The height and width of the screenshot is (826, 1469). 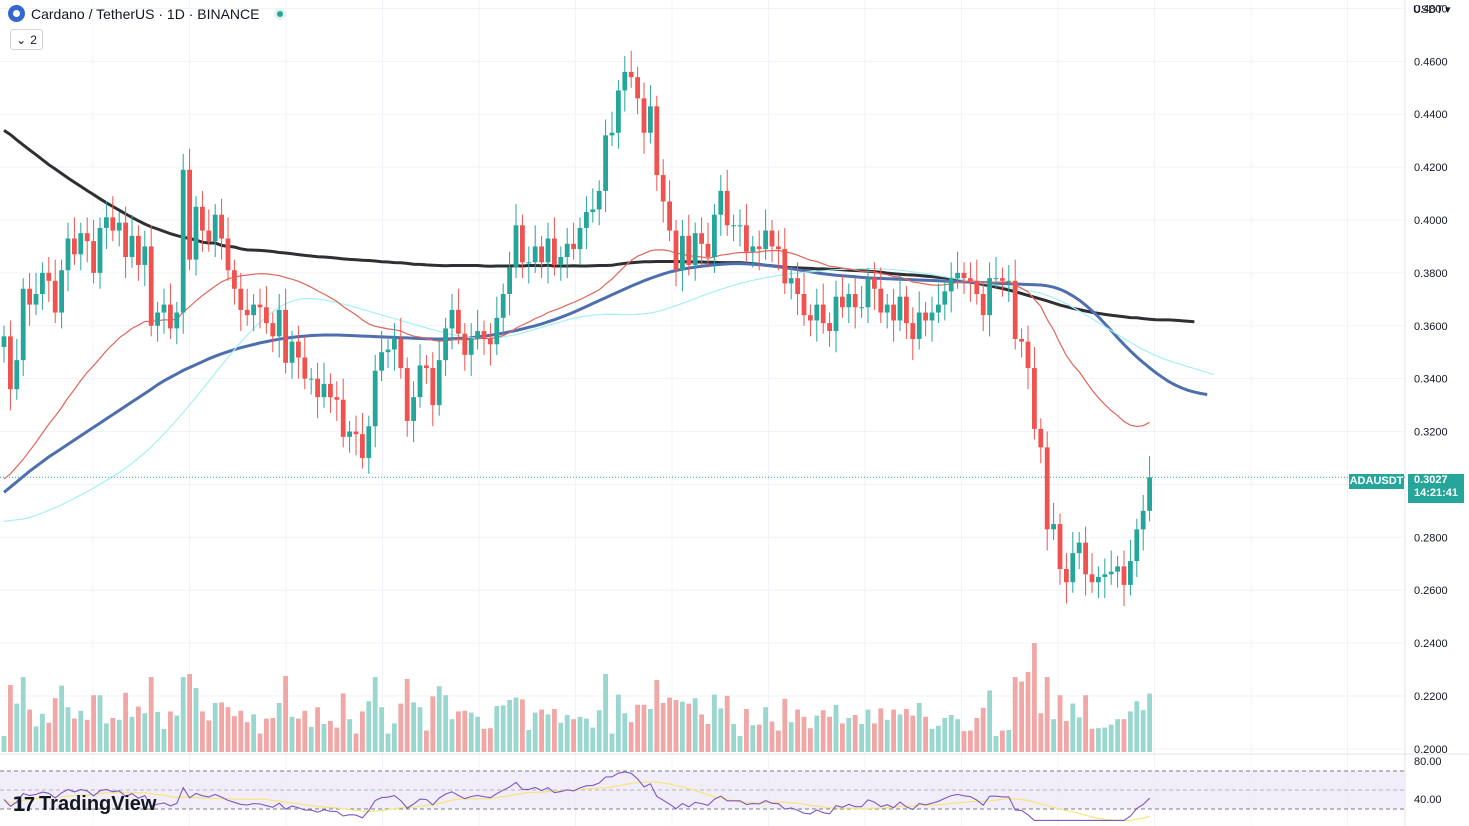 What do you see at coordinates (1431, 10) in the screenshot?
I see `currency-selector: USDT ▾` at bounding box center [1431, 10].